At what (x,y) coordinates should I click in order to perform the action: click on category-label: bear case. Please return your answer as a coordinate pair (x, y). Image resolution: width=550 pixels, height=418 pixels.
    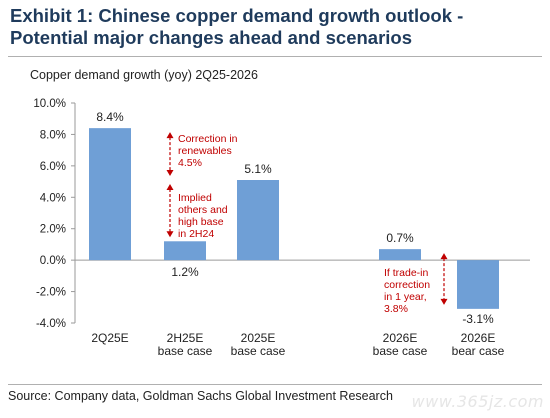
    Looking at the image, I should click on (478, 351).